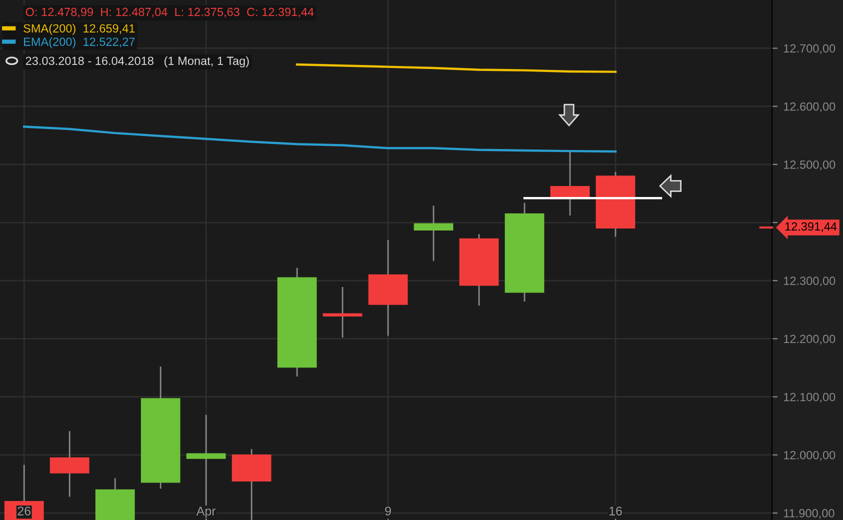 This screenshot has width=843, height=520. I want to click on x-tick-label: 26, so click(24, 511).